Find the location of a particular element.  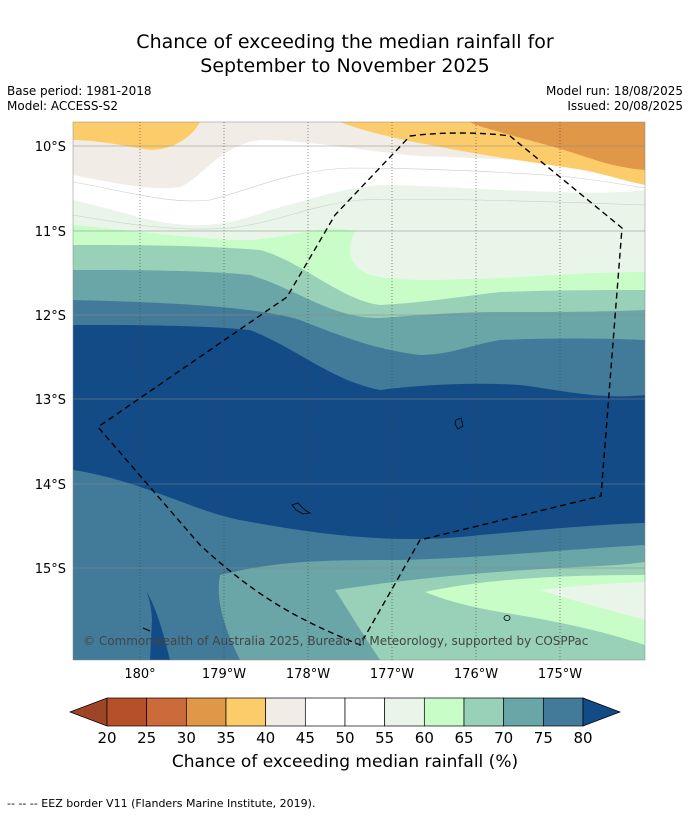

colorbar-tick-label: 70 is located at coordinates (503, 738).